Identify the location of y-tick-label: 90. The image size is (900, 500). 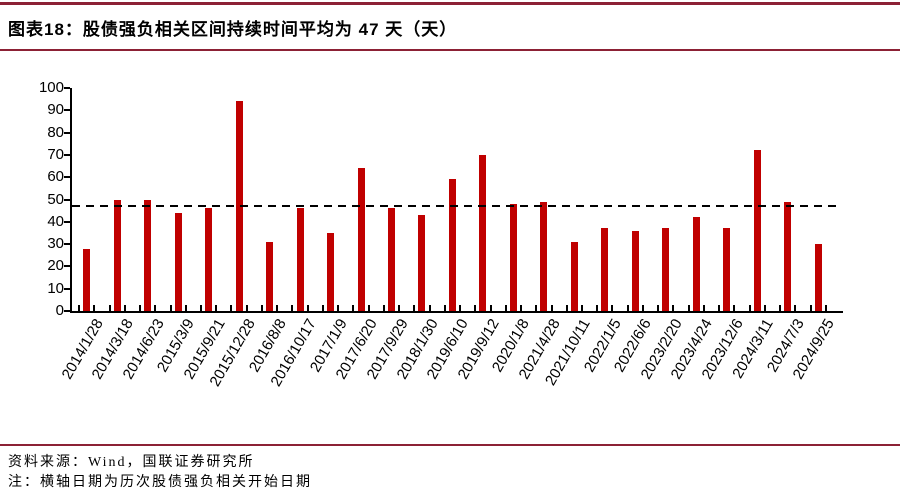
(55, 110).